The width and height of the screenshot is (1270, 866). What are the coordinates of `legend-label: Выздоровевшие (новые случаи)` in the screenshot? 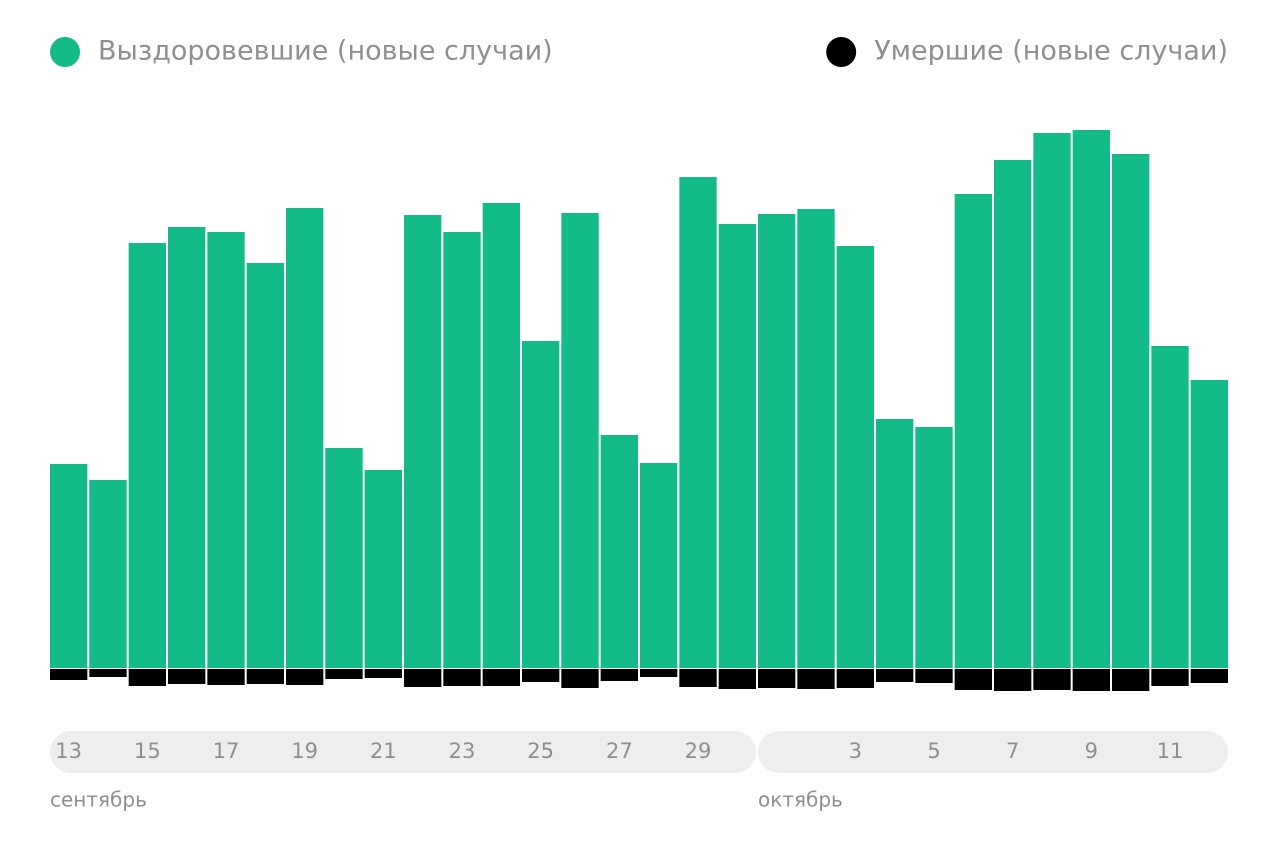 It's located at (325, 51).